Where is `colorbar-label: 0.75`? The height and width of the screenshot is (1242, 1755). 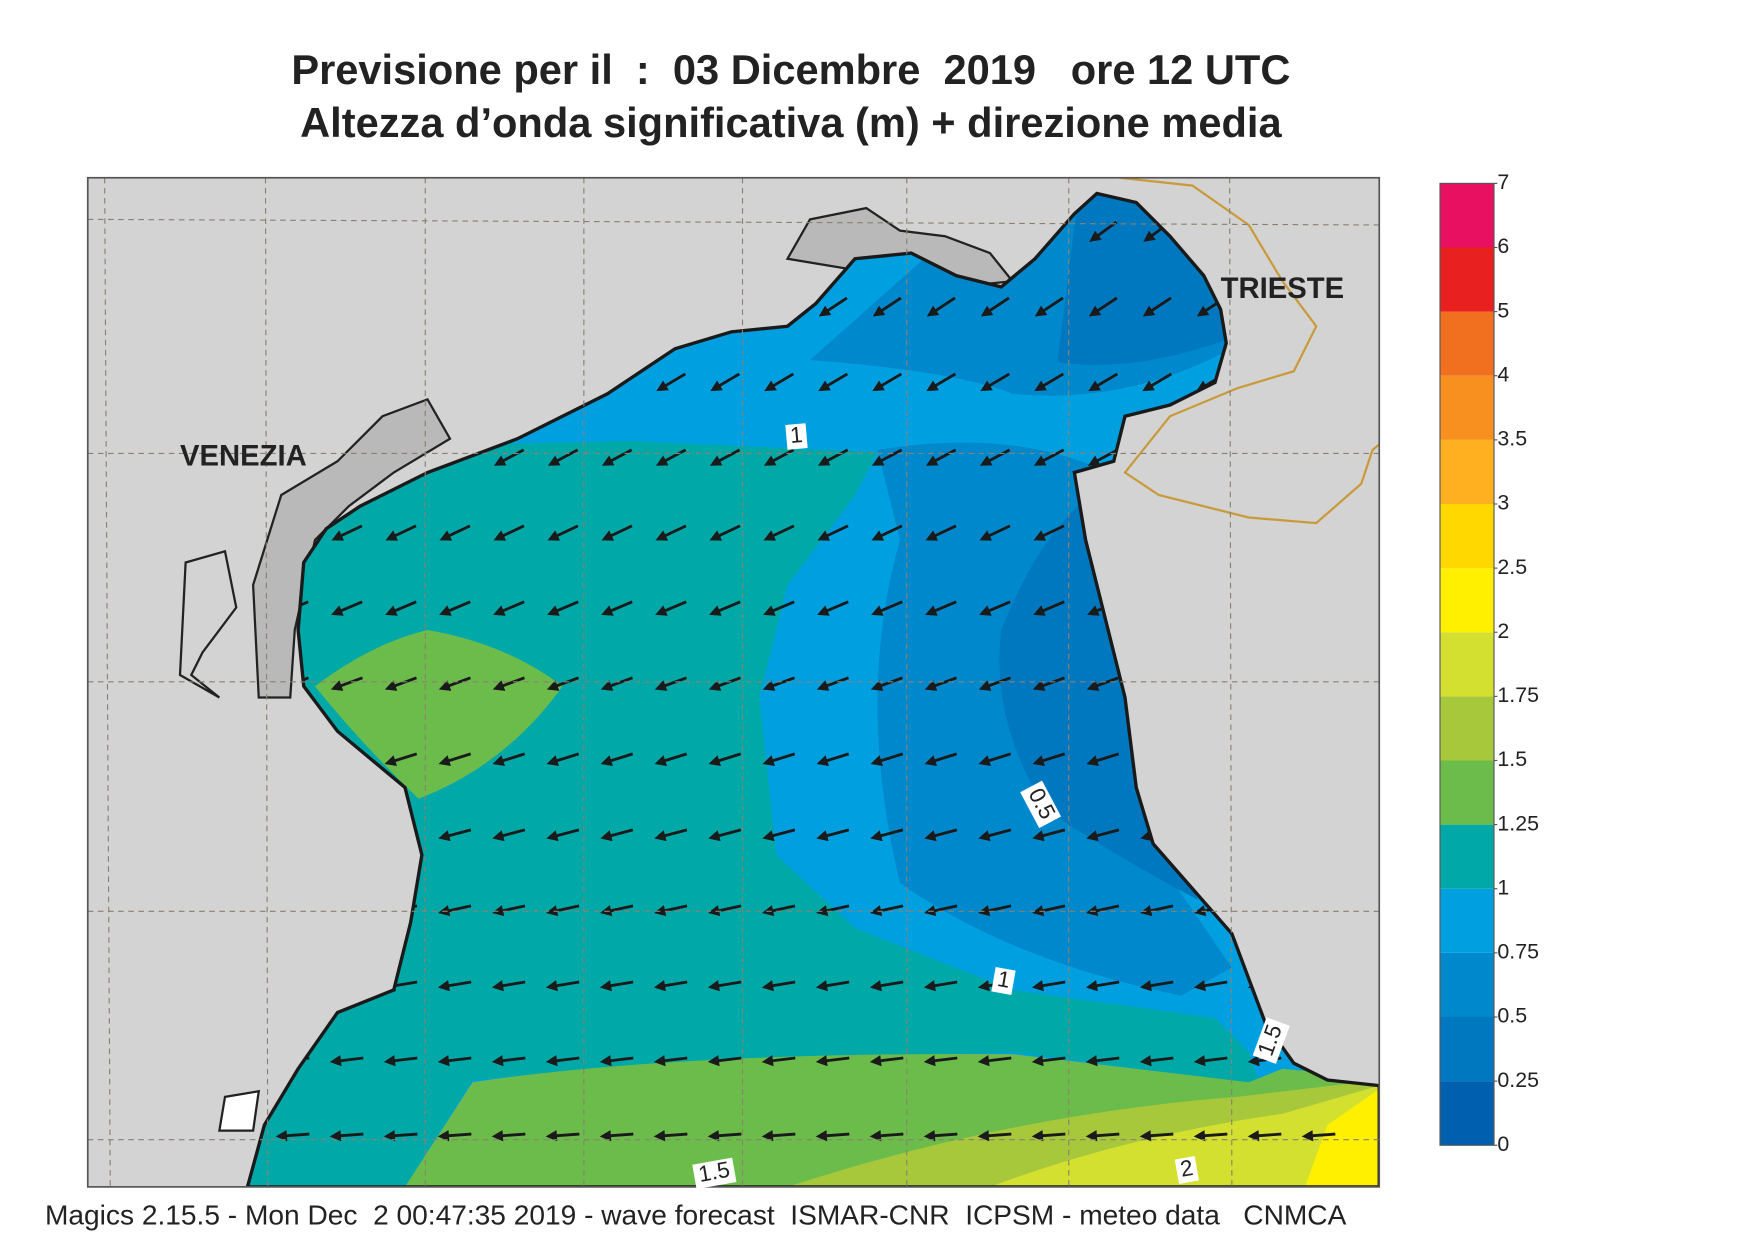 colorbar-label: 0.75 is located at coordinates (1518, 952).